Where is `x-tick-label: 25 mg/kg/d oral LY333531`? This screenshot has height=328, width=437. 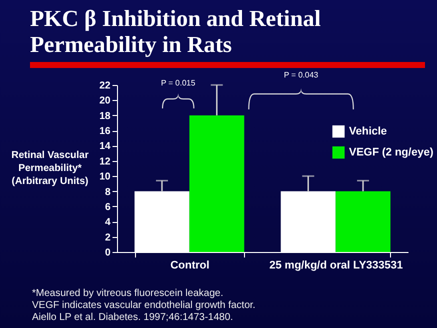 x-tick-label: 25 mg/kg/d oral LY333531 is located at coordinates (336, 266).